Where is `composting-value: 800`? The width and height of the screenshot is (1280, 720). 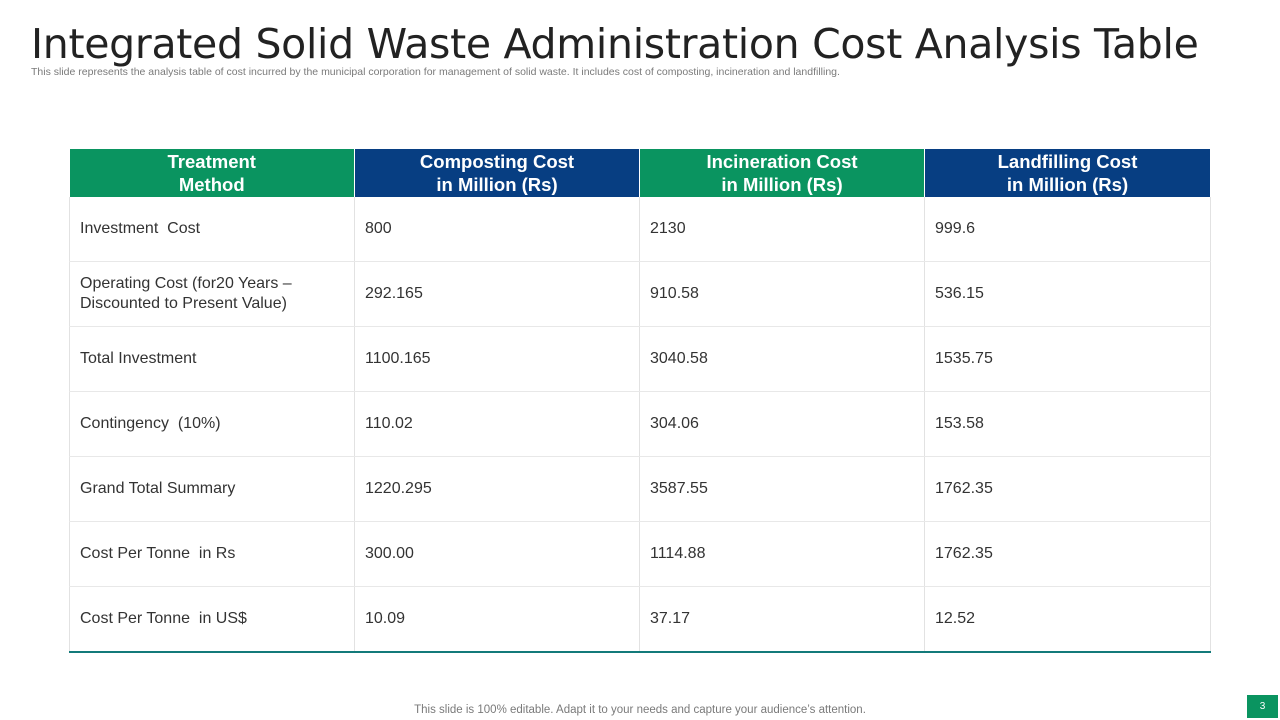 composting-value: 800 is located at coordinates (497, 229).